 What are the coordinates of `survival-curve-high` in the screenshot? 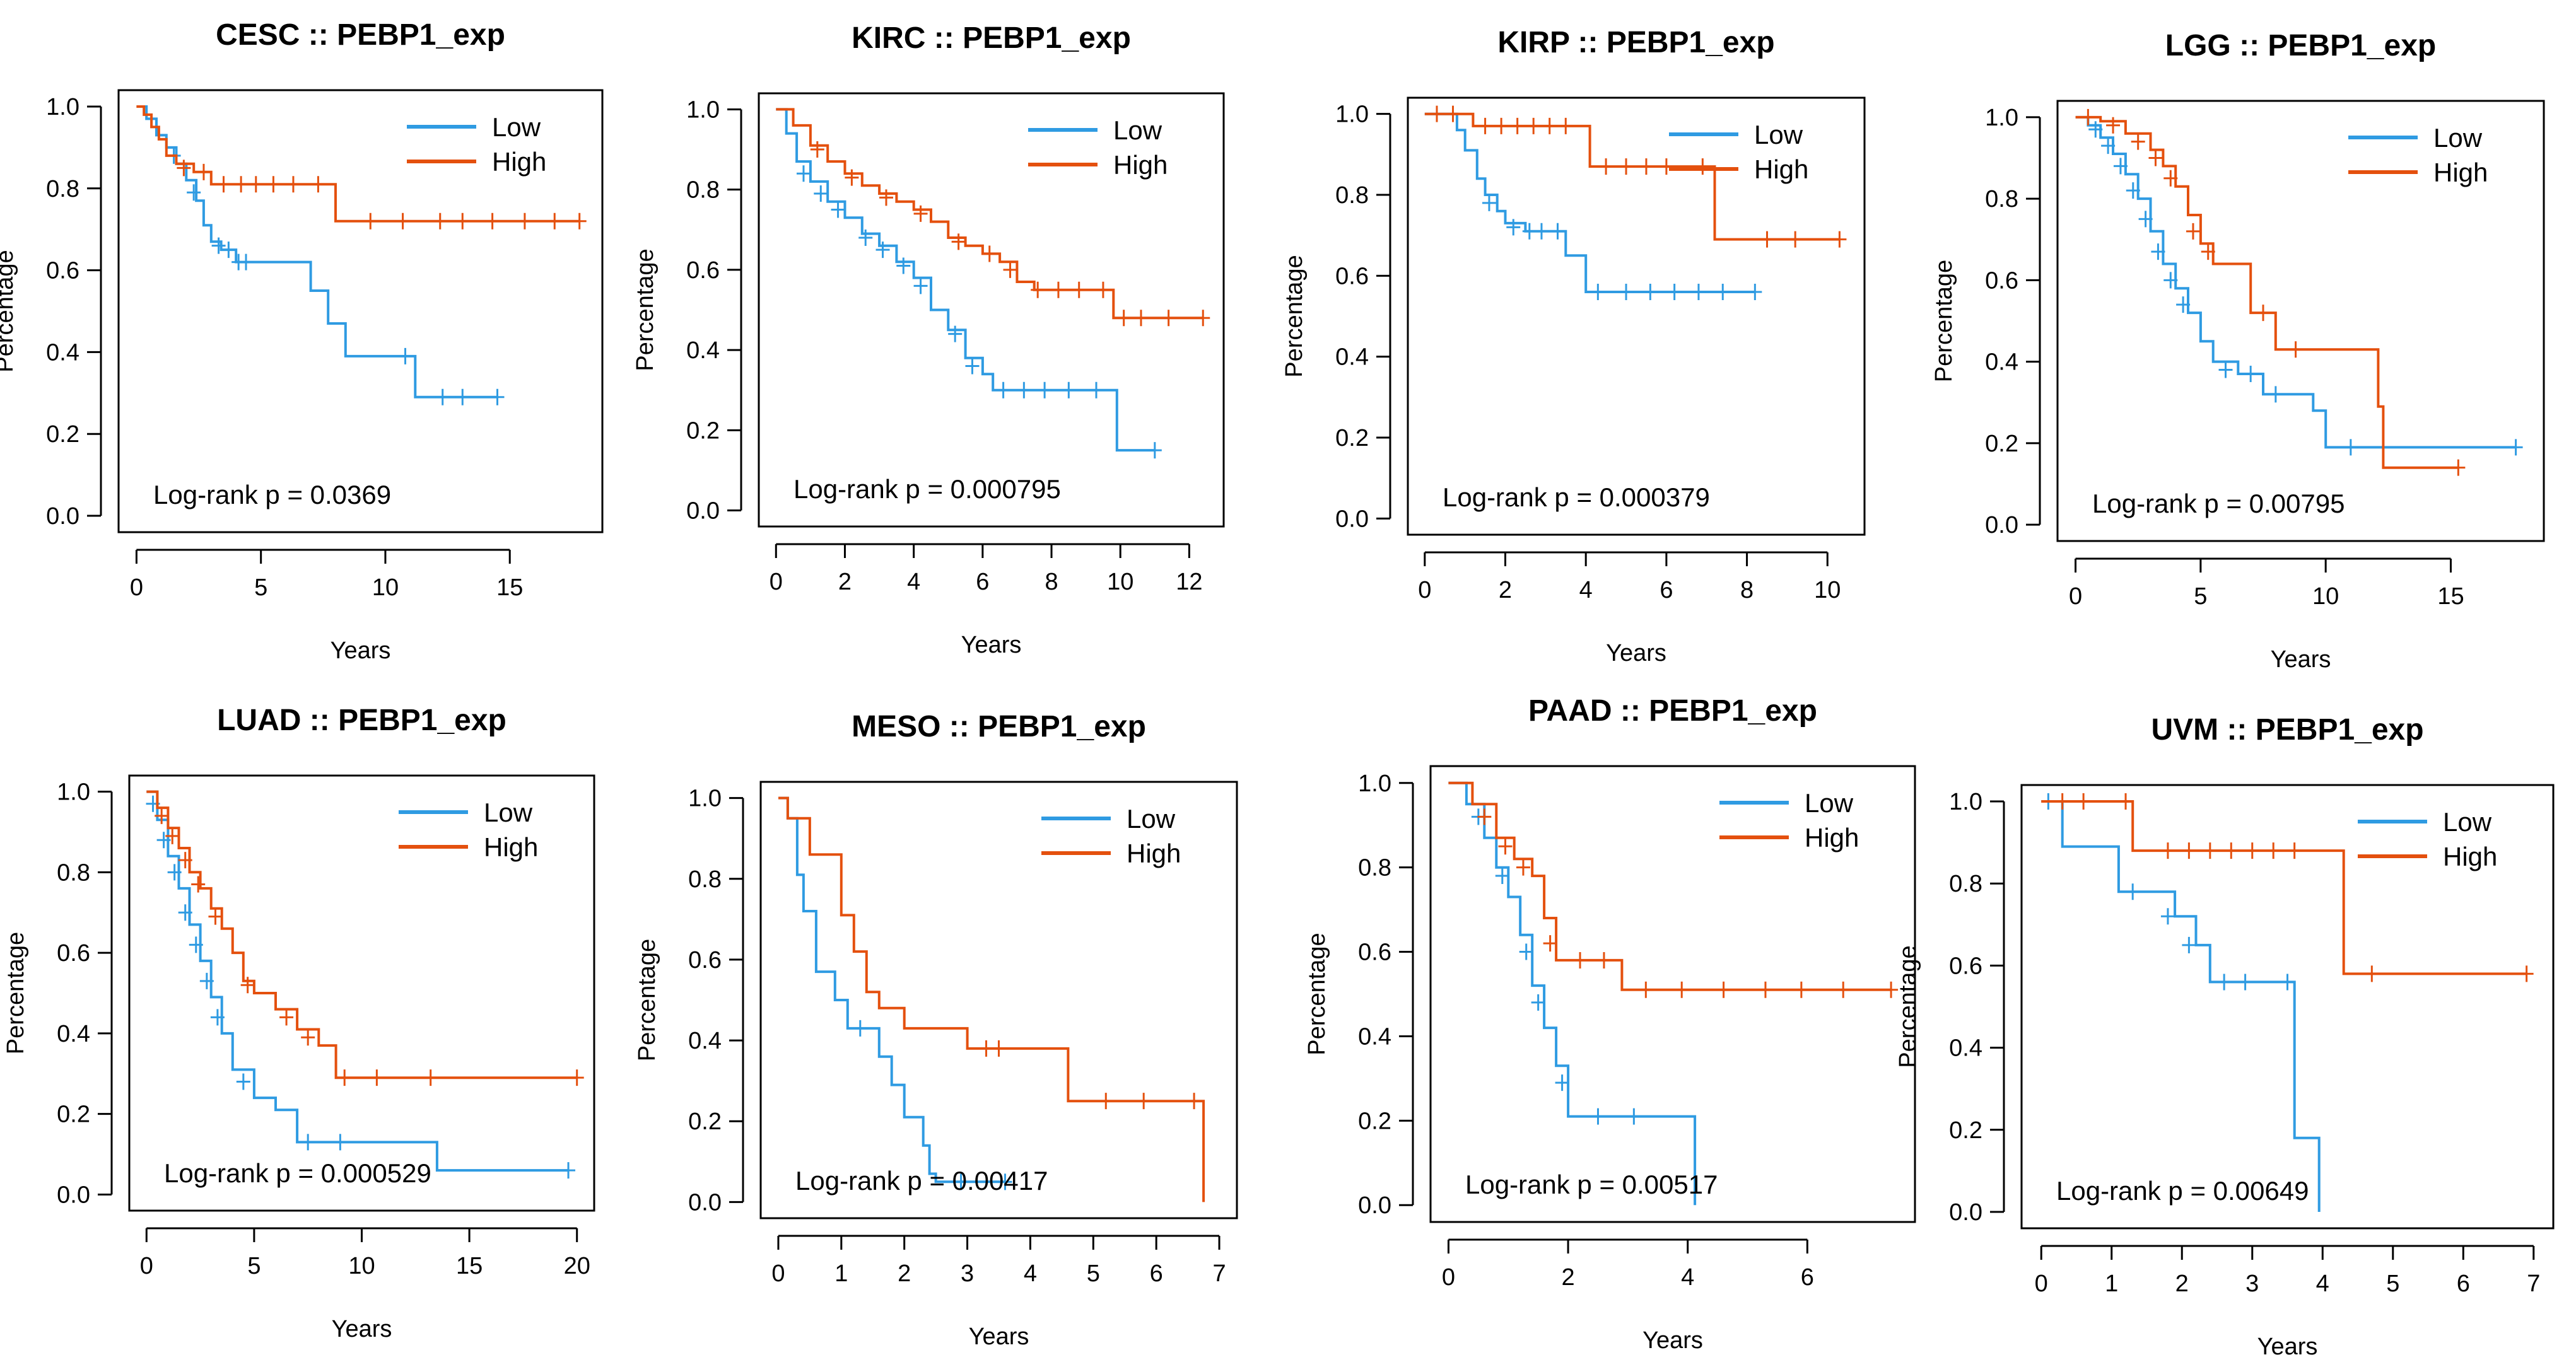 It's located at (2267, 292).